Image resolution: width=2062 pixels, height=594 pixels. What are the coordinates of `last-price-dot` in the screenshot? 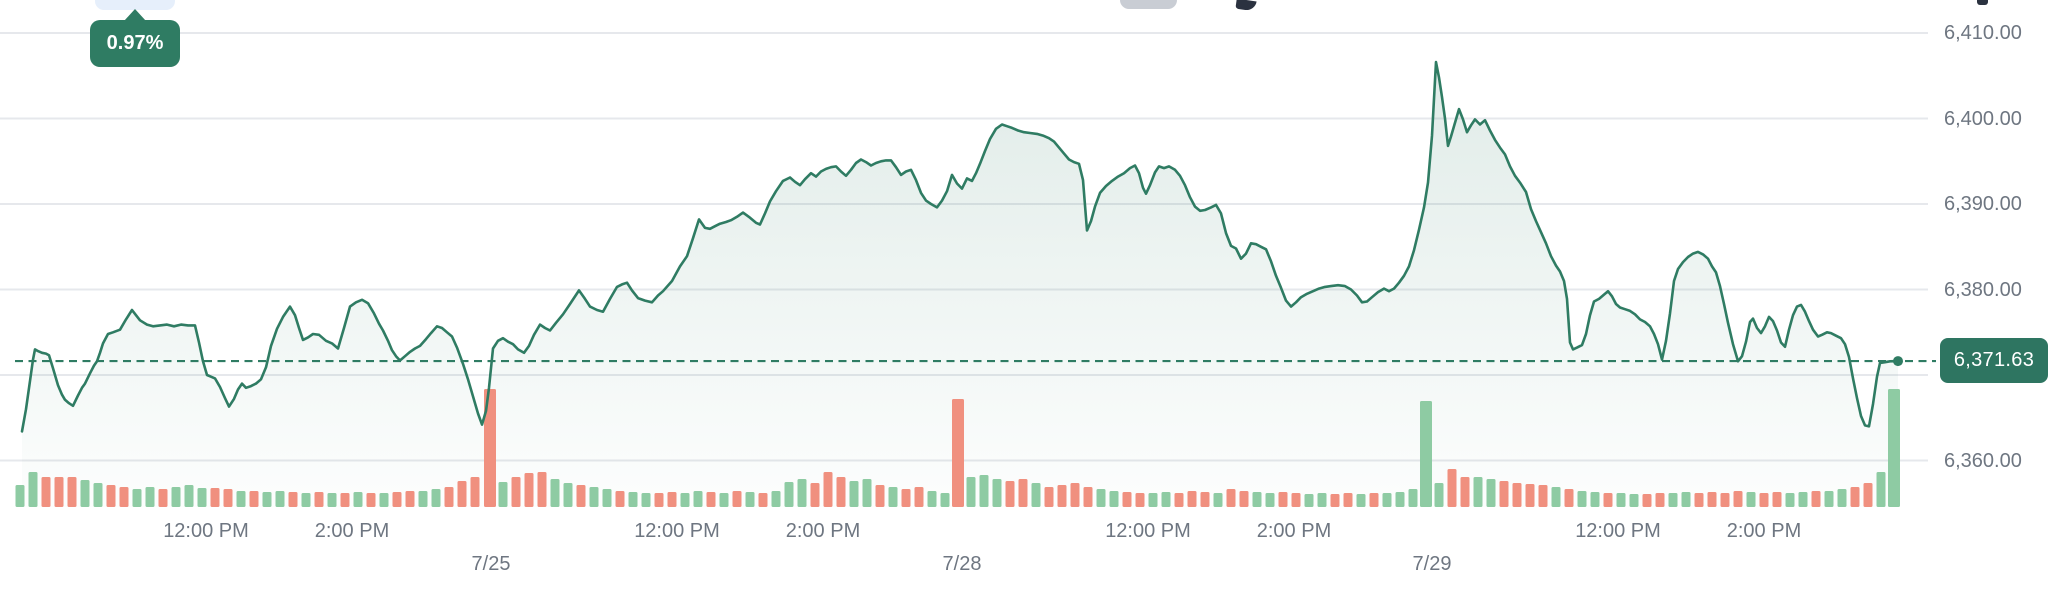 It's located at (1898, 361).